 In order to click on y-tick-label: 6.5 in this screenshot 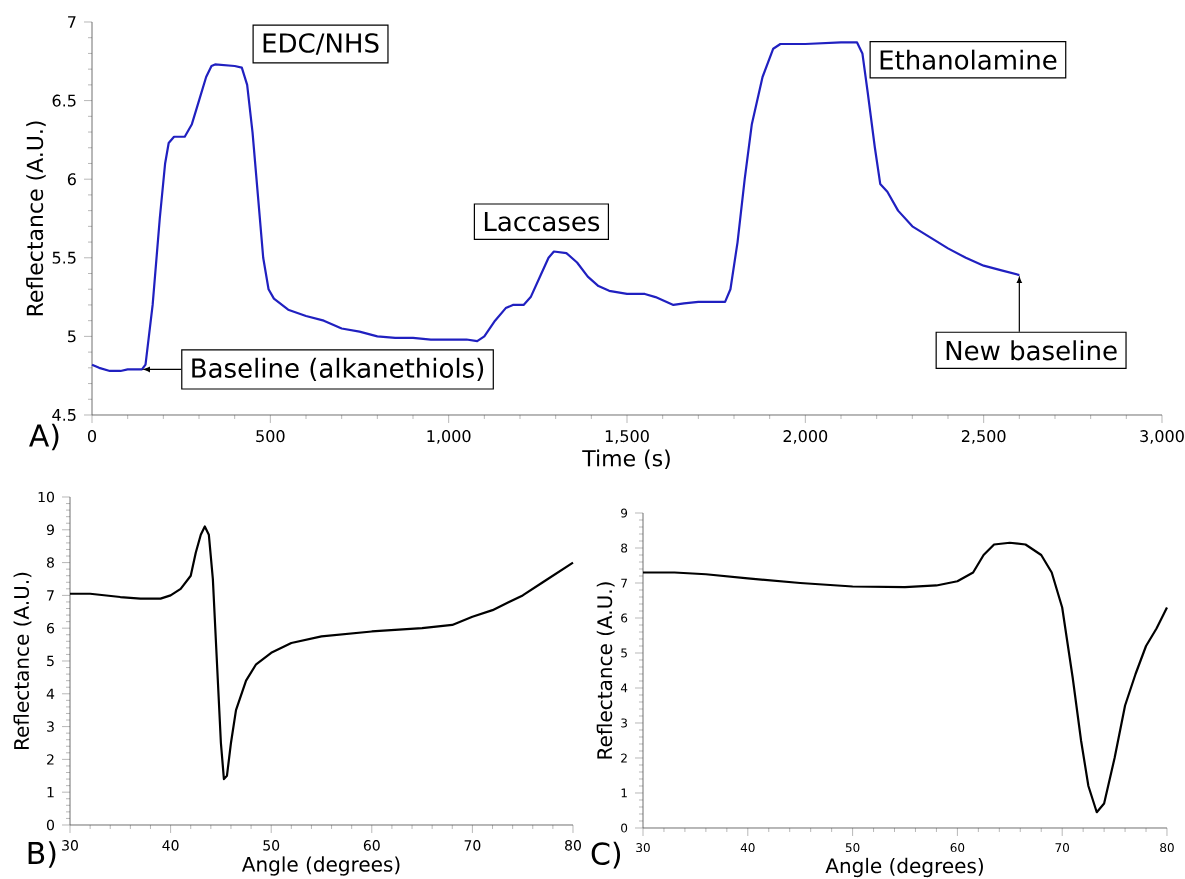, I will do `click(64, 100)`.